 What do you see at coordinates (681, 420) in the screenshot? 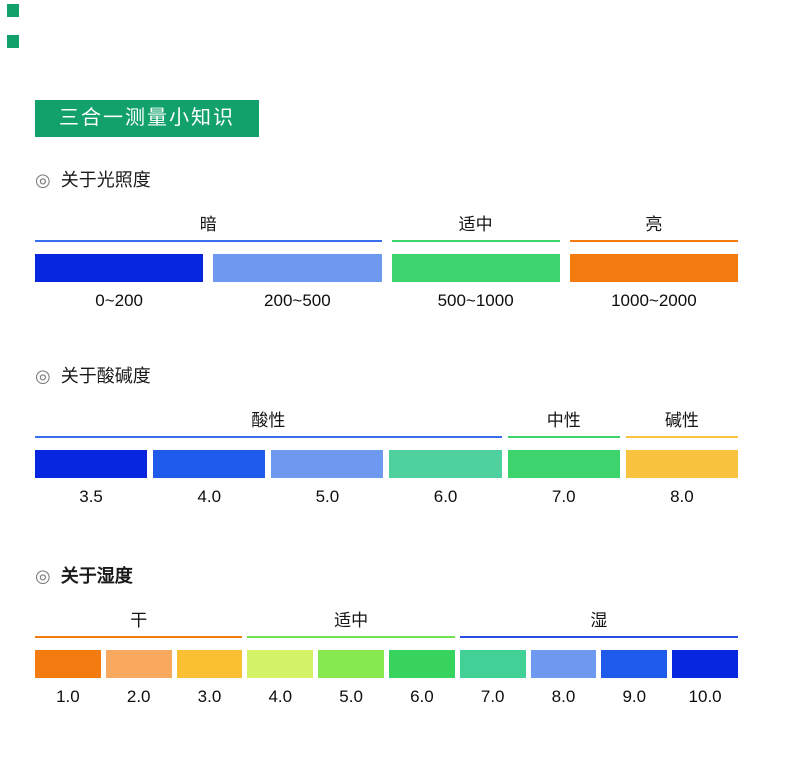
I see `group-label-text: 碱性` at bounding box center [681, 420].